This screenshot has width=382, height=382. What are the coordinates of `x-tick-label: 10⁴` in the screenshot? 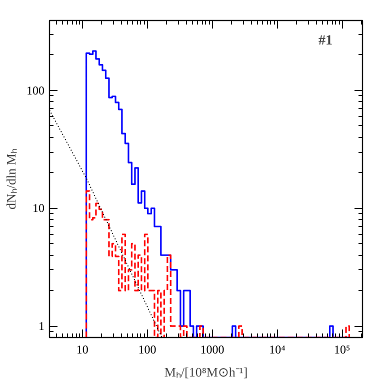 It's located at (277, 349).